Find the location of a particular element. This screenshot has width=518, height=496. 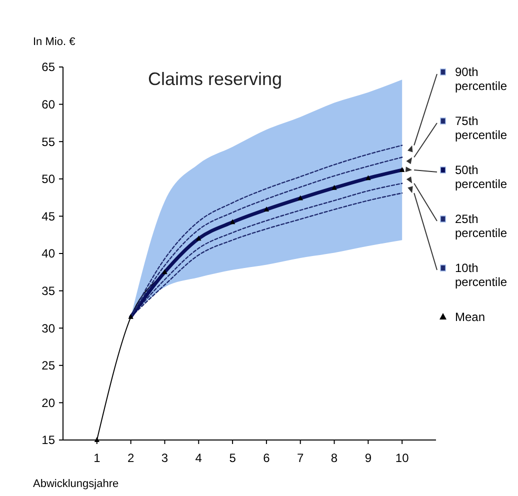

y-tick-label: 30 is located at coordinates (49, 328).